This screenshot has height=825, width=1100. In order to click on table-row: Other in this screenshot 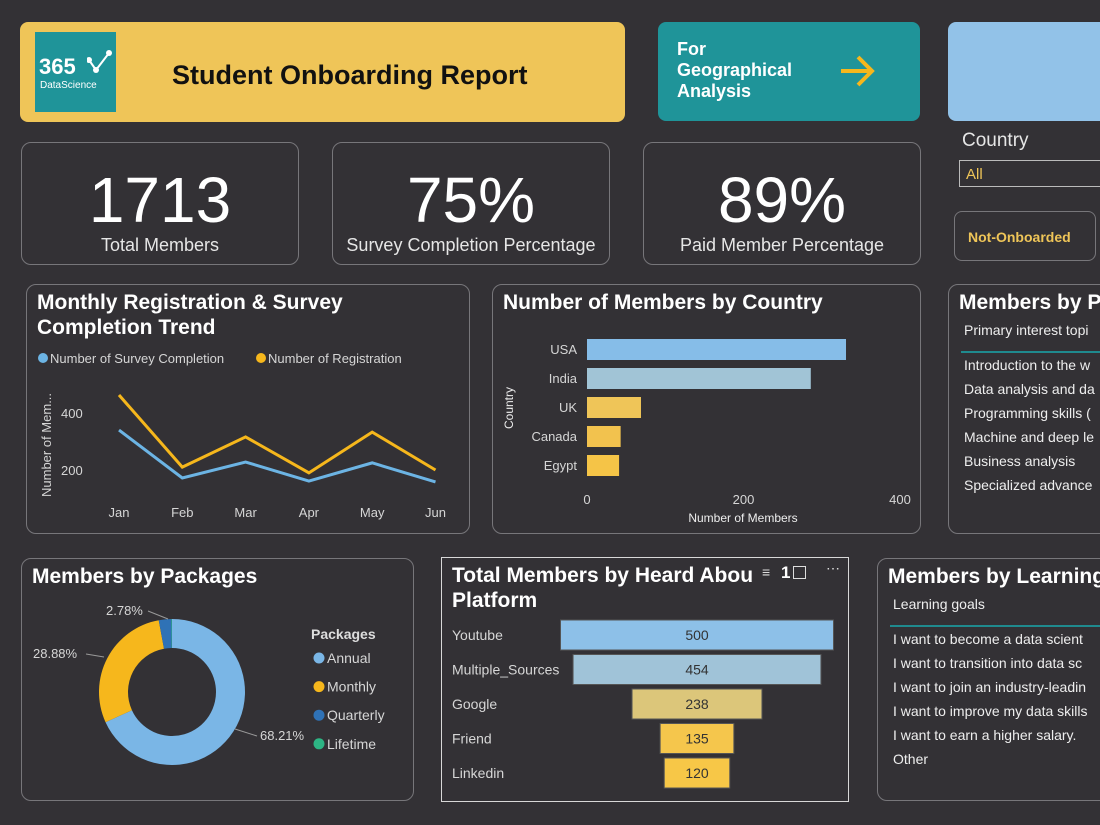, I will do `click(911, 759)`.